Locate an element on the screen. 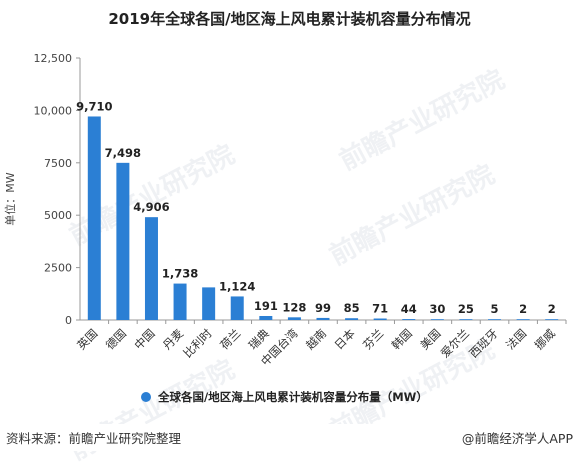 Image resolution: width=579 pixels, height=468 pixels. data-label: 25 is located at coordinates (466, 309).